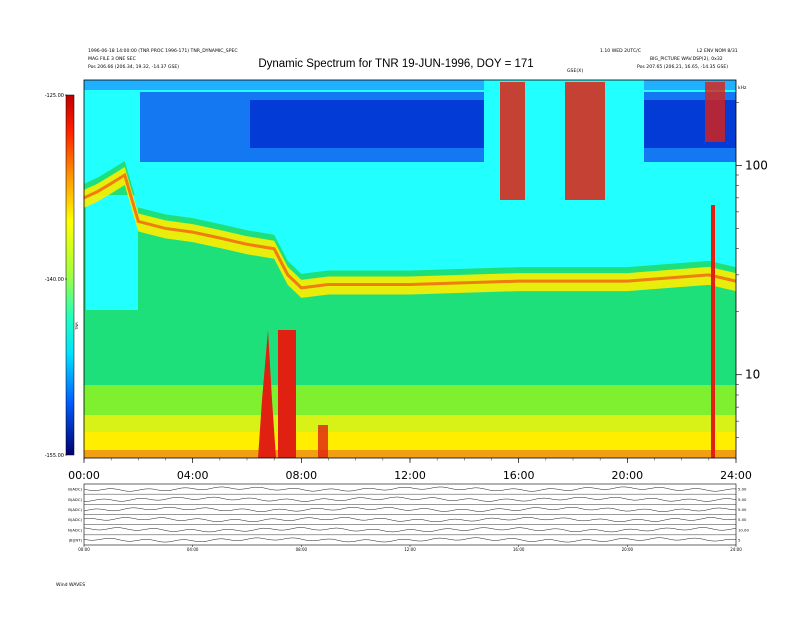 The width and height of the screenshot is (792, 617). What do you see at coordinates (752, 375) in the screenshot?
I see `right-axis-tick-label: 10` at bounding box center [752, 375].